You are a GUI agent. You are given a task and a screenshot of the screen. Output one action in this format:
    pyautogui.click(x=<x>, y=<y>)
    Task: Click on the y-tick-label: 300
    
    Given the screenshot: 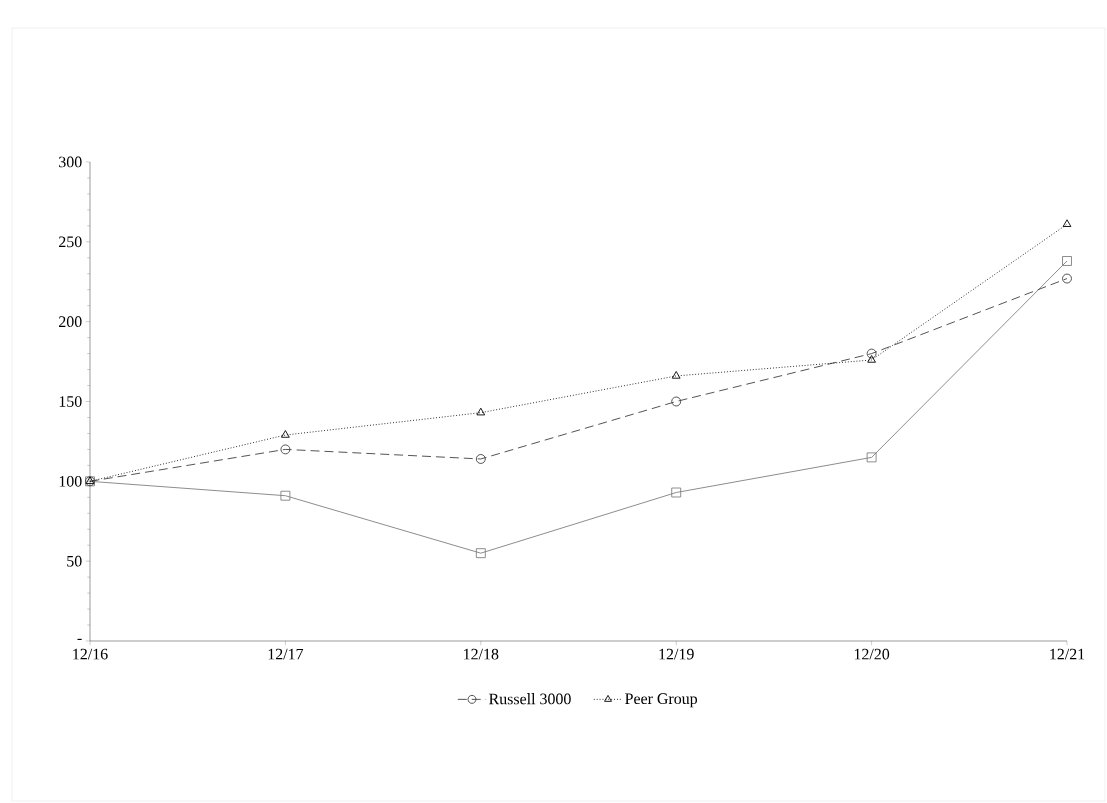 What is the action you would take?
    pyautogui.click(x=70, y=162)
    